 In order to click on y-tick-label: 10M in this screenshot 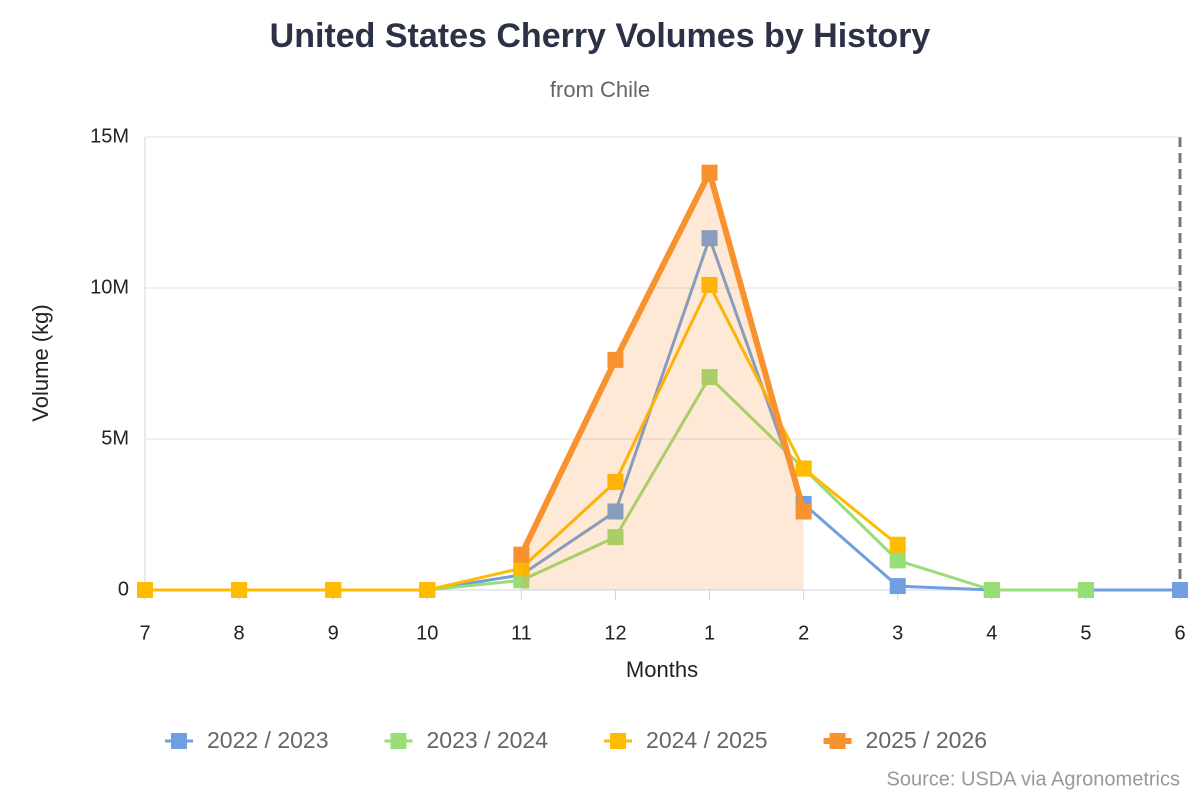, I will do `click(109, 287)`.